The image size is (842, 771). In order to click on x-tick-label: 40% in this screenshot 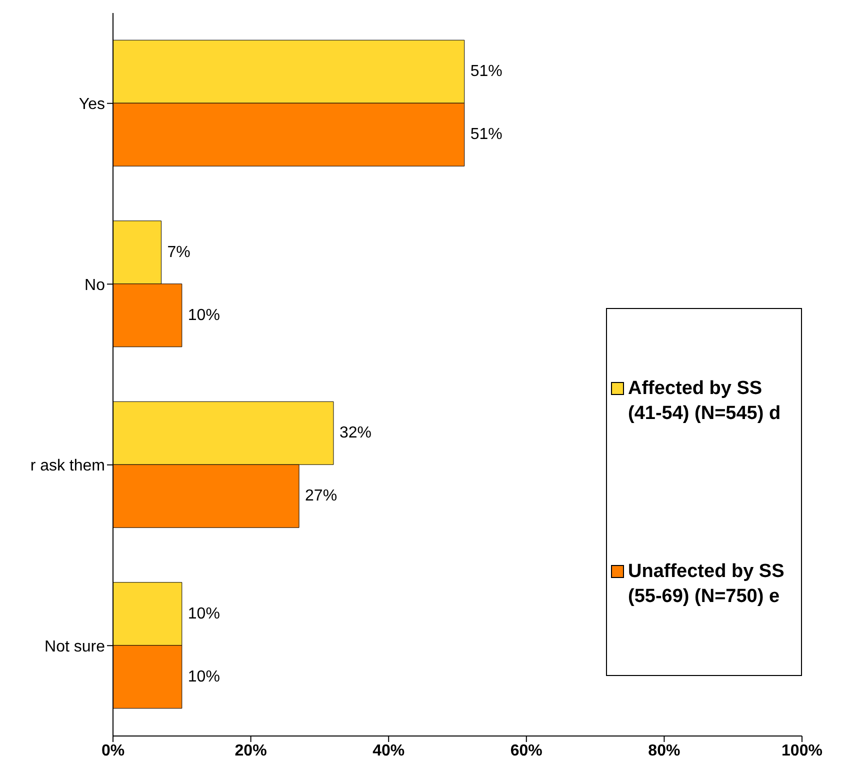, I will do `click(388, 751)`.